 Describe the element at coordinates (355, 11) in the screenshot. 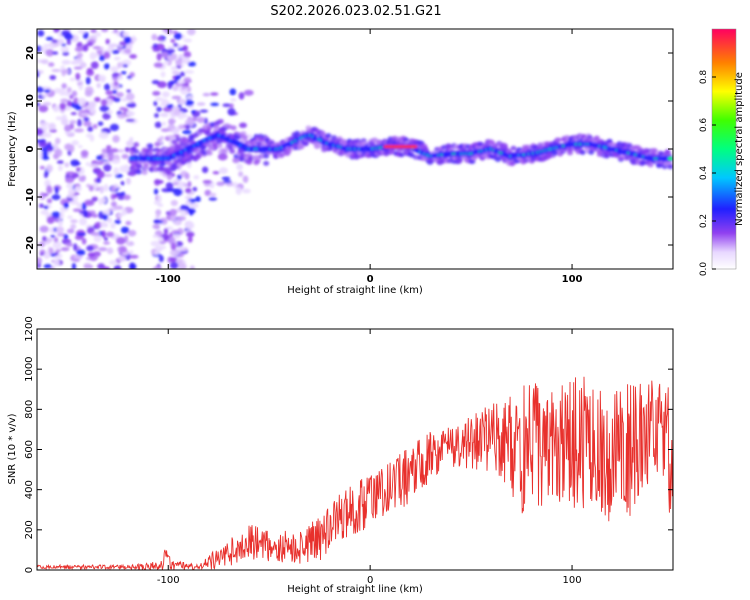

I see `figure-title: S202.2026.023.02.51.G21` at that location.